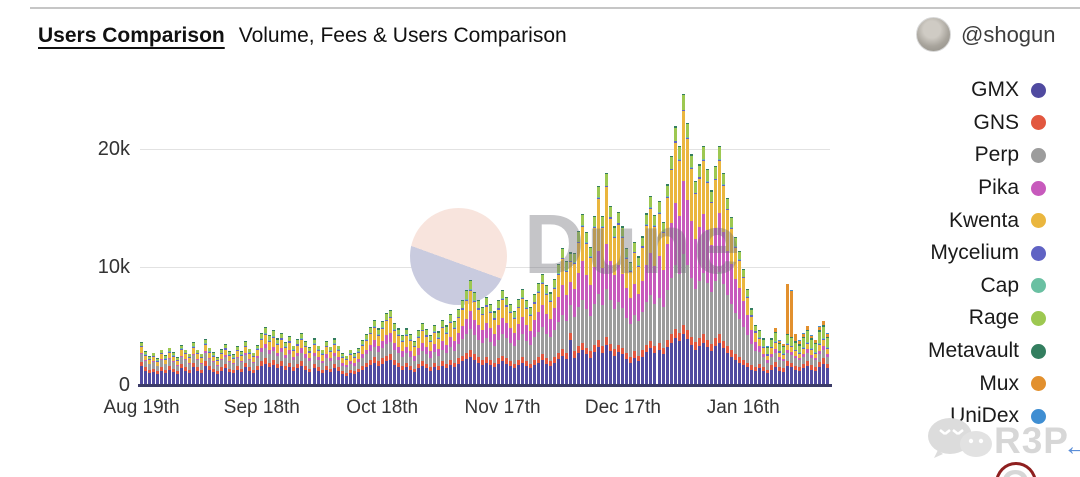 This screenshot has height=477, width=1080. I want to click on legend-item-gmx: GMX, so click(987, 90).